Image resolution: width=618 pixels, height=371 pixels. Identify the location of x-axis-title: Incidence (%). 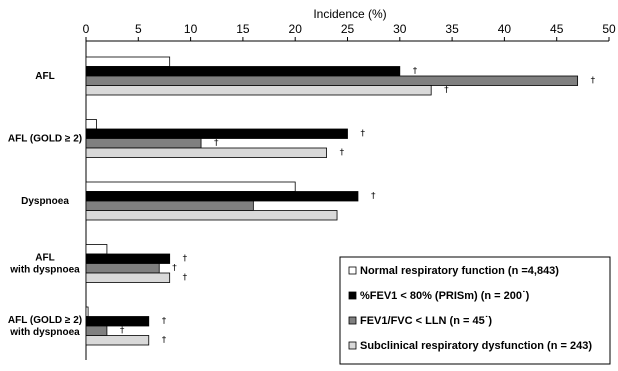
(349, 14).